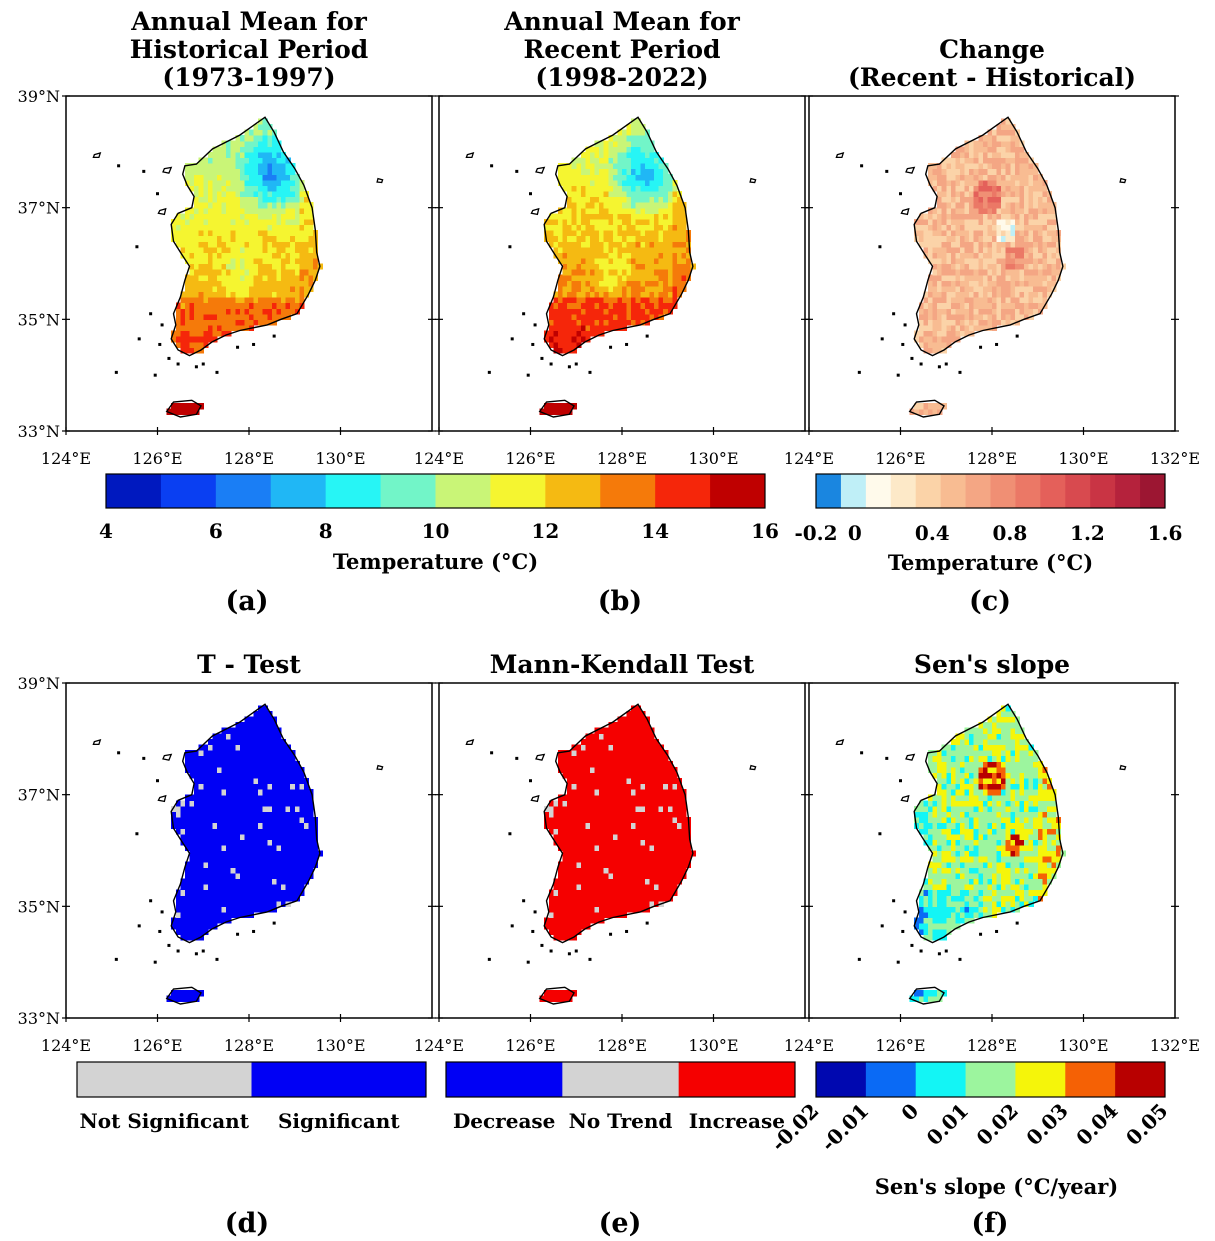 The image size is (1215, 1241). I want to click on jeju-coastline, so click(556, 995).